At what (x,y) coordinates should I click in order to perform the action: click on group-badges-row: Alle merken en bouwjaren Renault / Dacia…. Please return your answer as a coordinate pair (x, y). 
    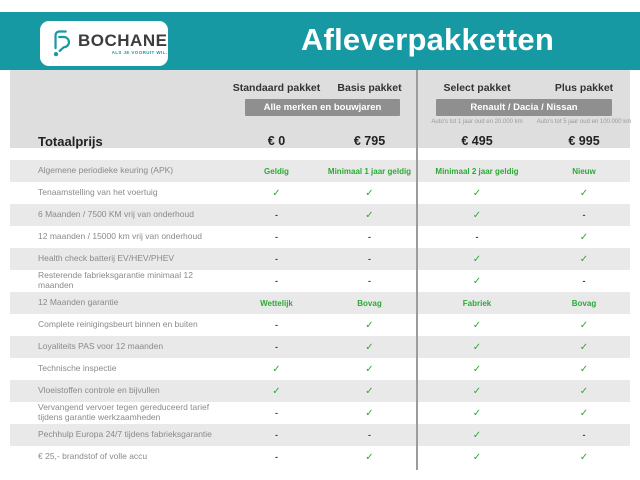
    Looking at the image, I should click on (320, 107).